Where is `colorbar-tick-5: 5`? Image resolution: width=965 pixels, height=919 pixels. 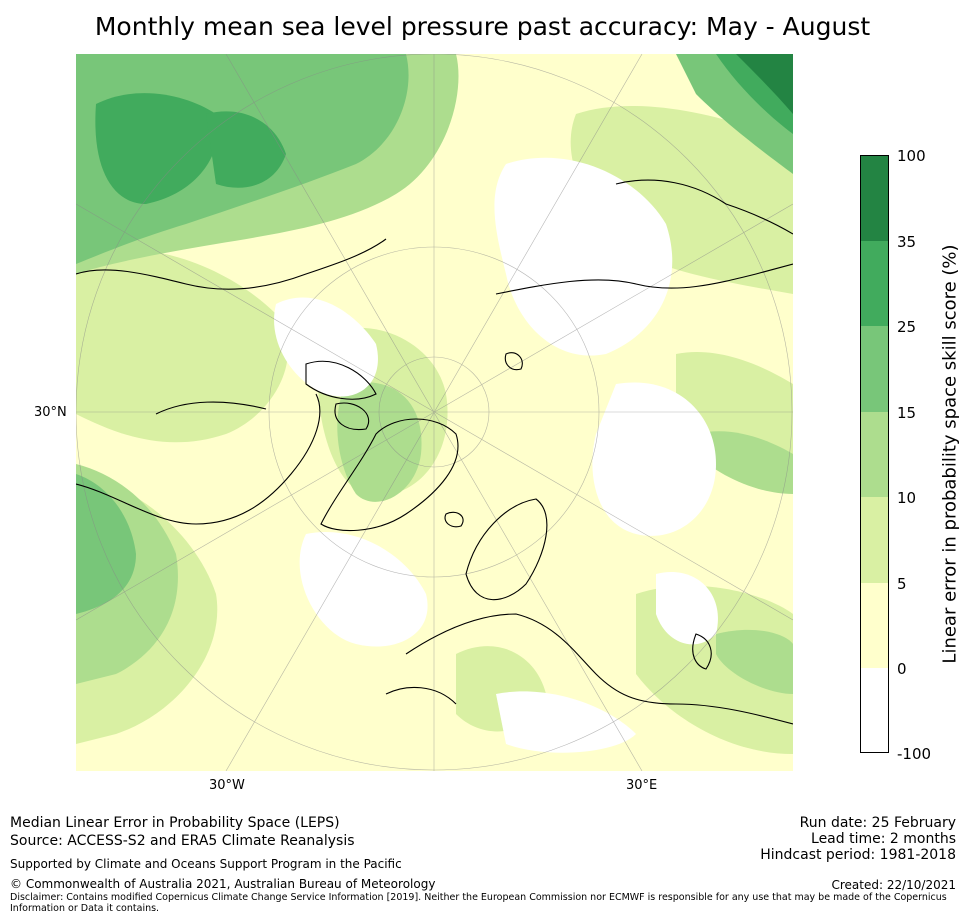 colorbar-tick-5: 5 is located at coordinates (902, 584).